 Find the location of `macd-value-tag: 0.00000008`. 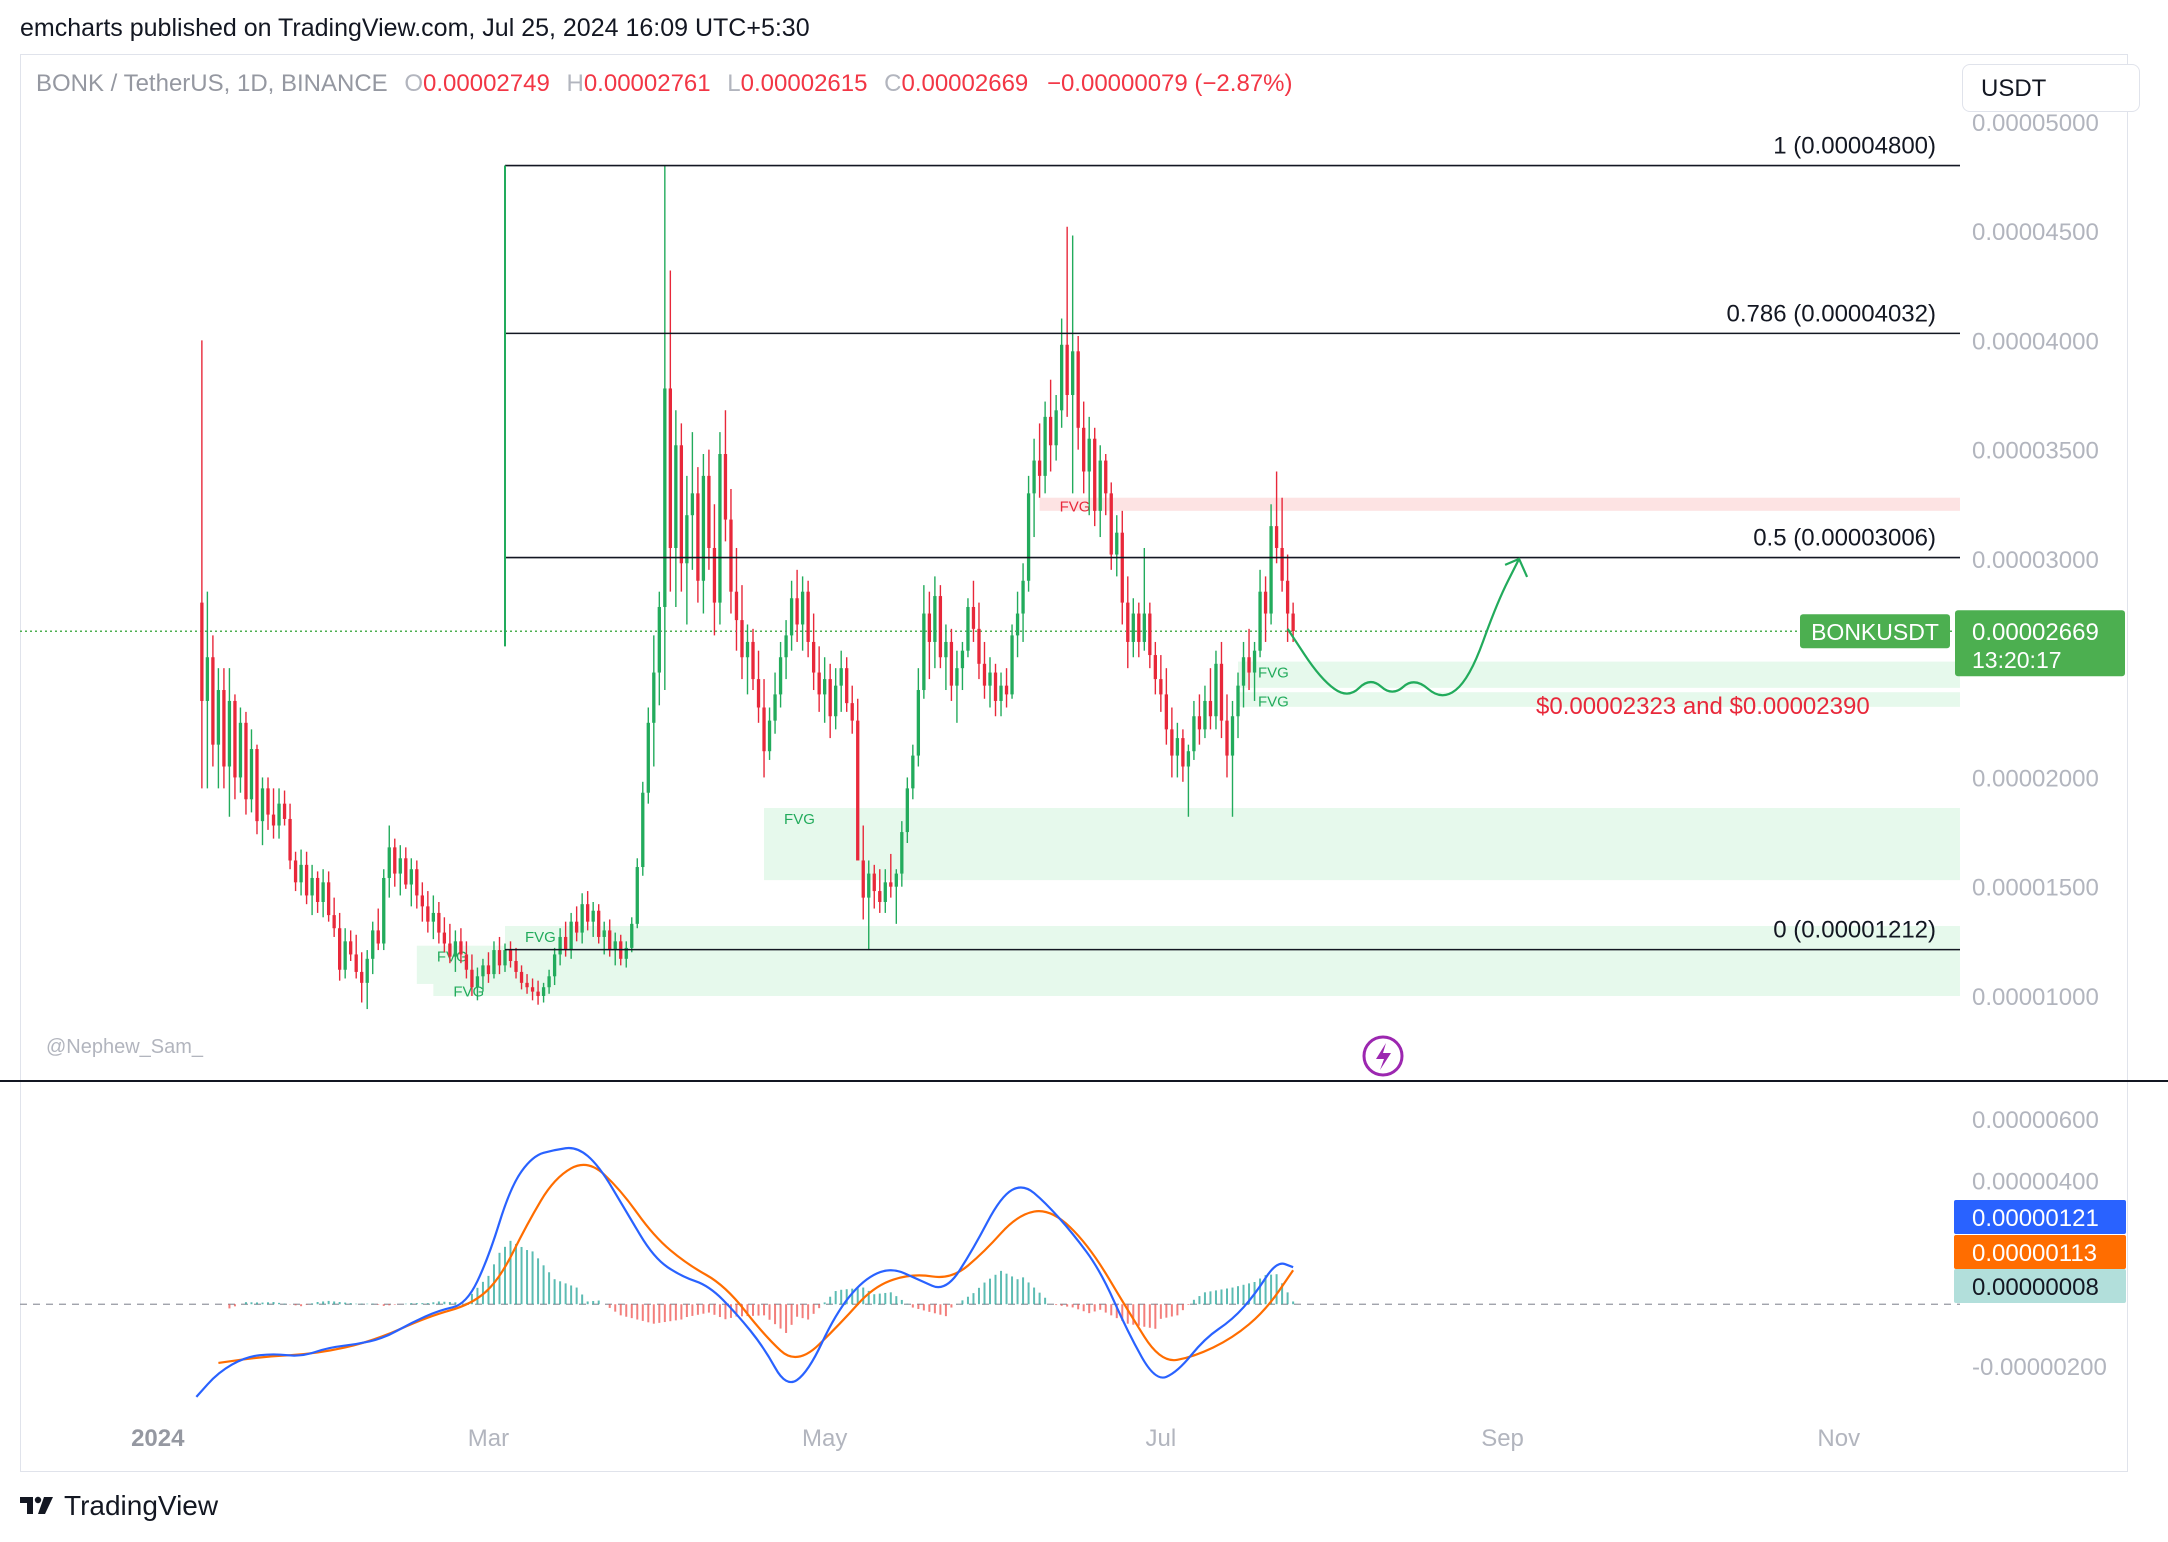

macd-value-tag: 0.00000008 is located at coordinates (2040, 1286).